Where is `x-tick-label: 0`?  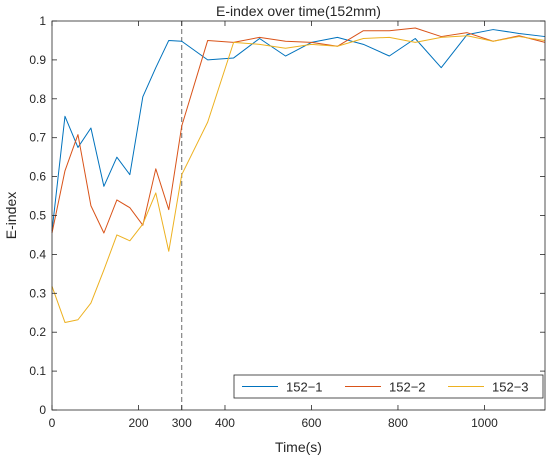 x-tick-label: 0 is located at coordinates (52, 423).